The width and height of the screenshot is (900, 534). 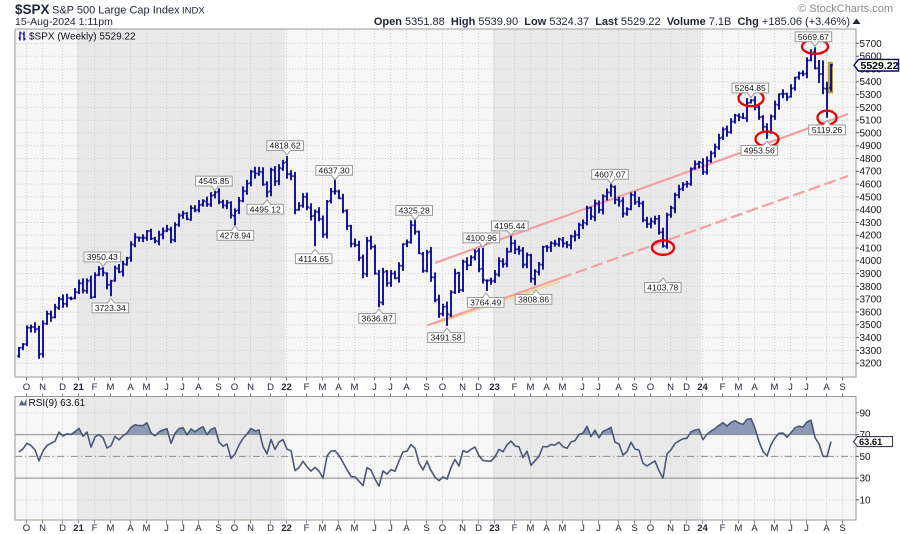 What do you see at coordinates (871, 274) in the screenshot?
I see `svg-text: 3900` at bounding box center [871, 274].